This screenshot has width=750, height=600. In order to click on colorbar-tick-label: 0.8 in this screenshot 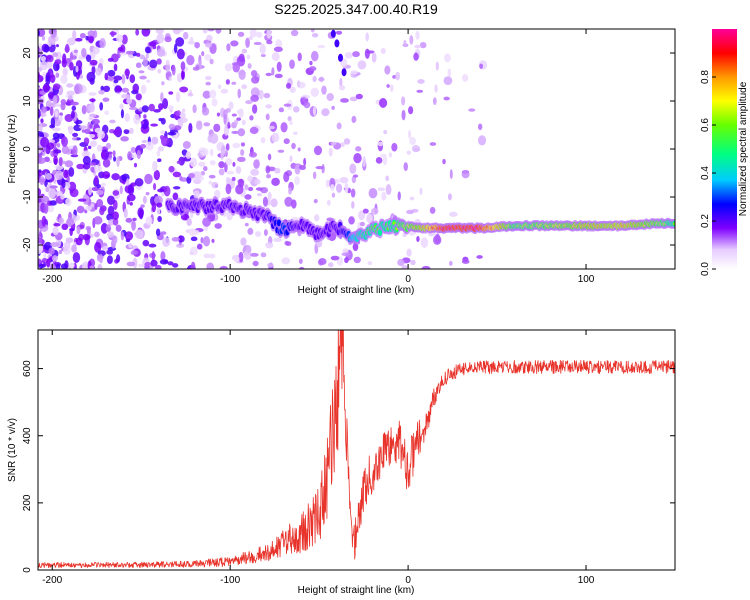, I will do `click(705, 77)`.